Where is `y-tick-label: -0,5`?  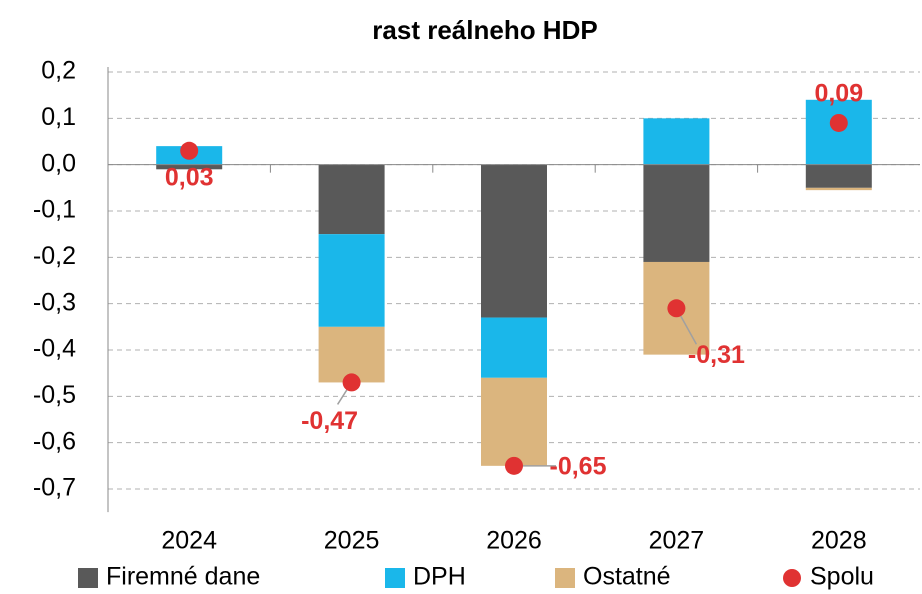
y-tick-label: -0,5 is located at coordinates (54, 395).